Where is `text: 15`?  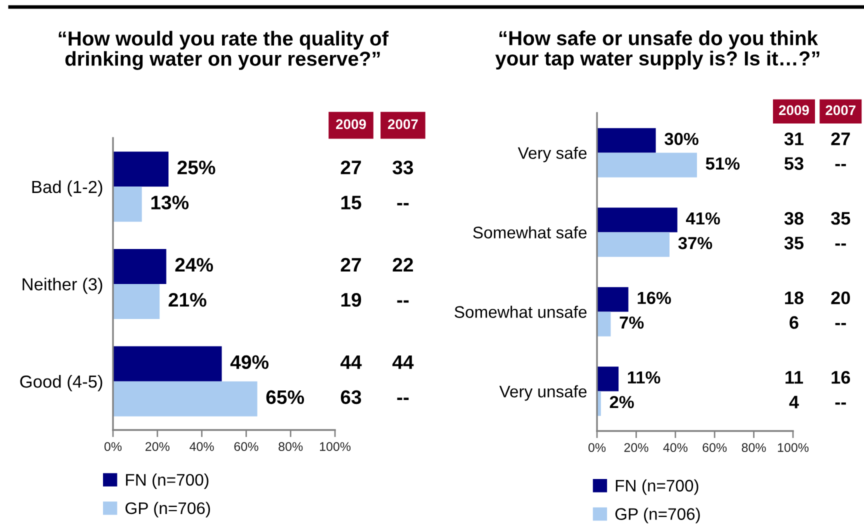
text: 15 is located at coordinates (351, 203).